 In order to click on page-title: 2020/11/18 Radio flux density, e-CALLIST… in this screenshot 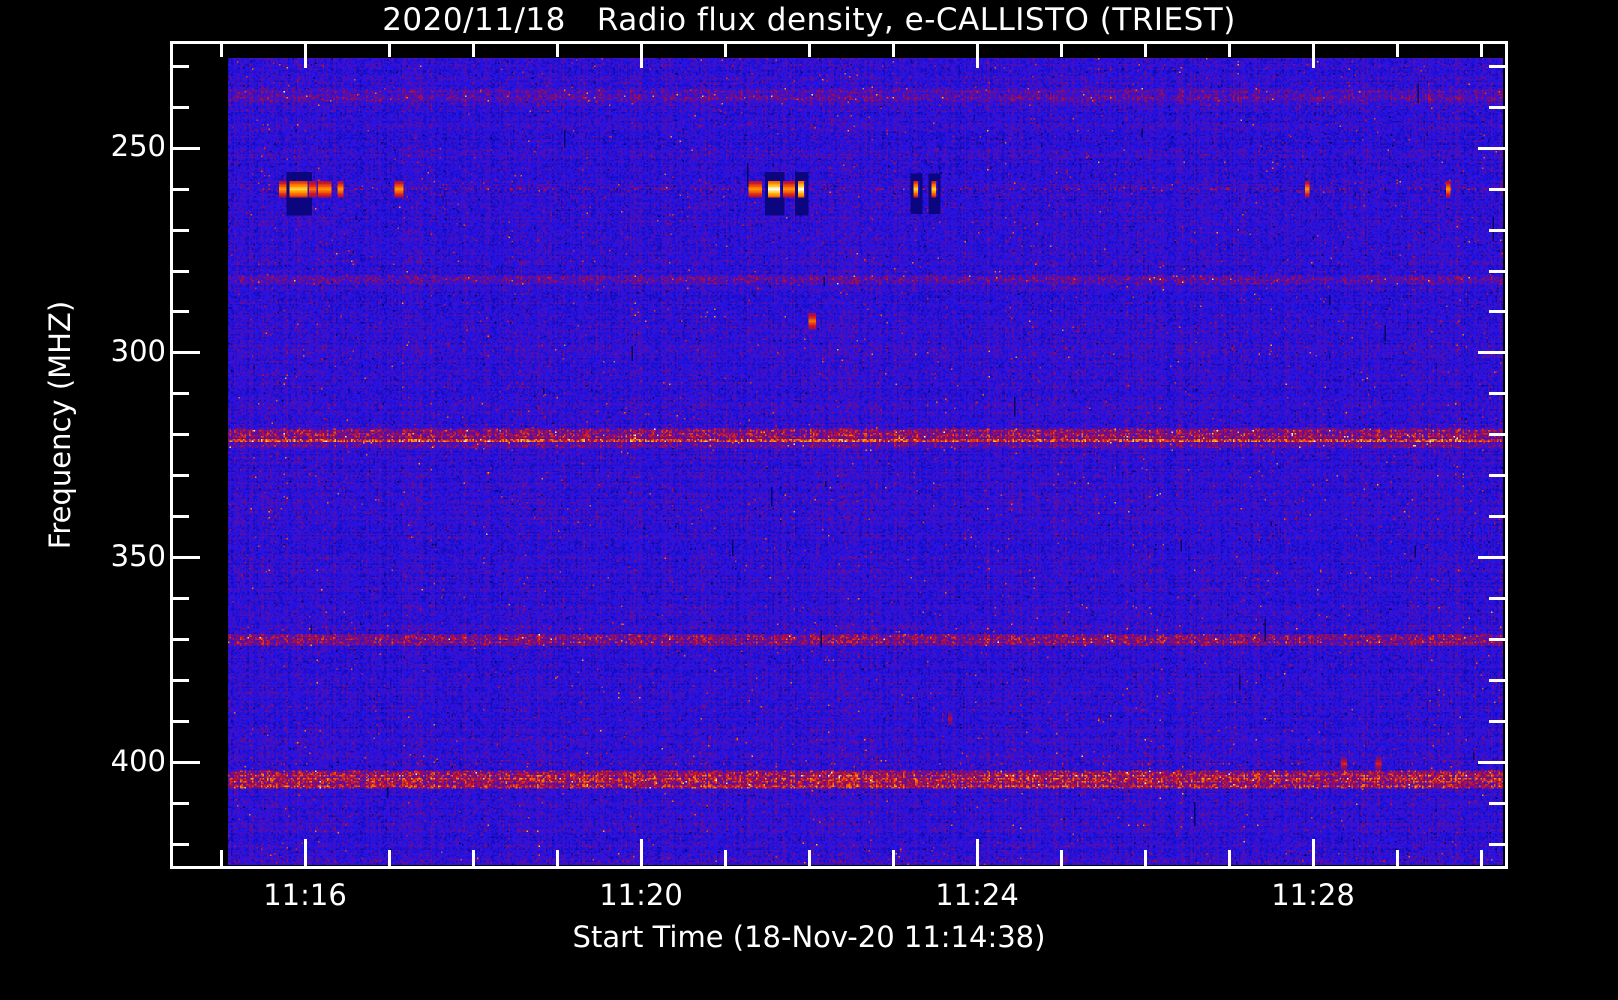, I will do `click(809, 20)`.